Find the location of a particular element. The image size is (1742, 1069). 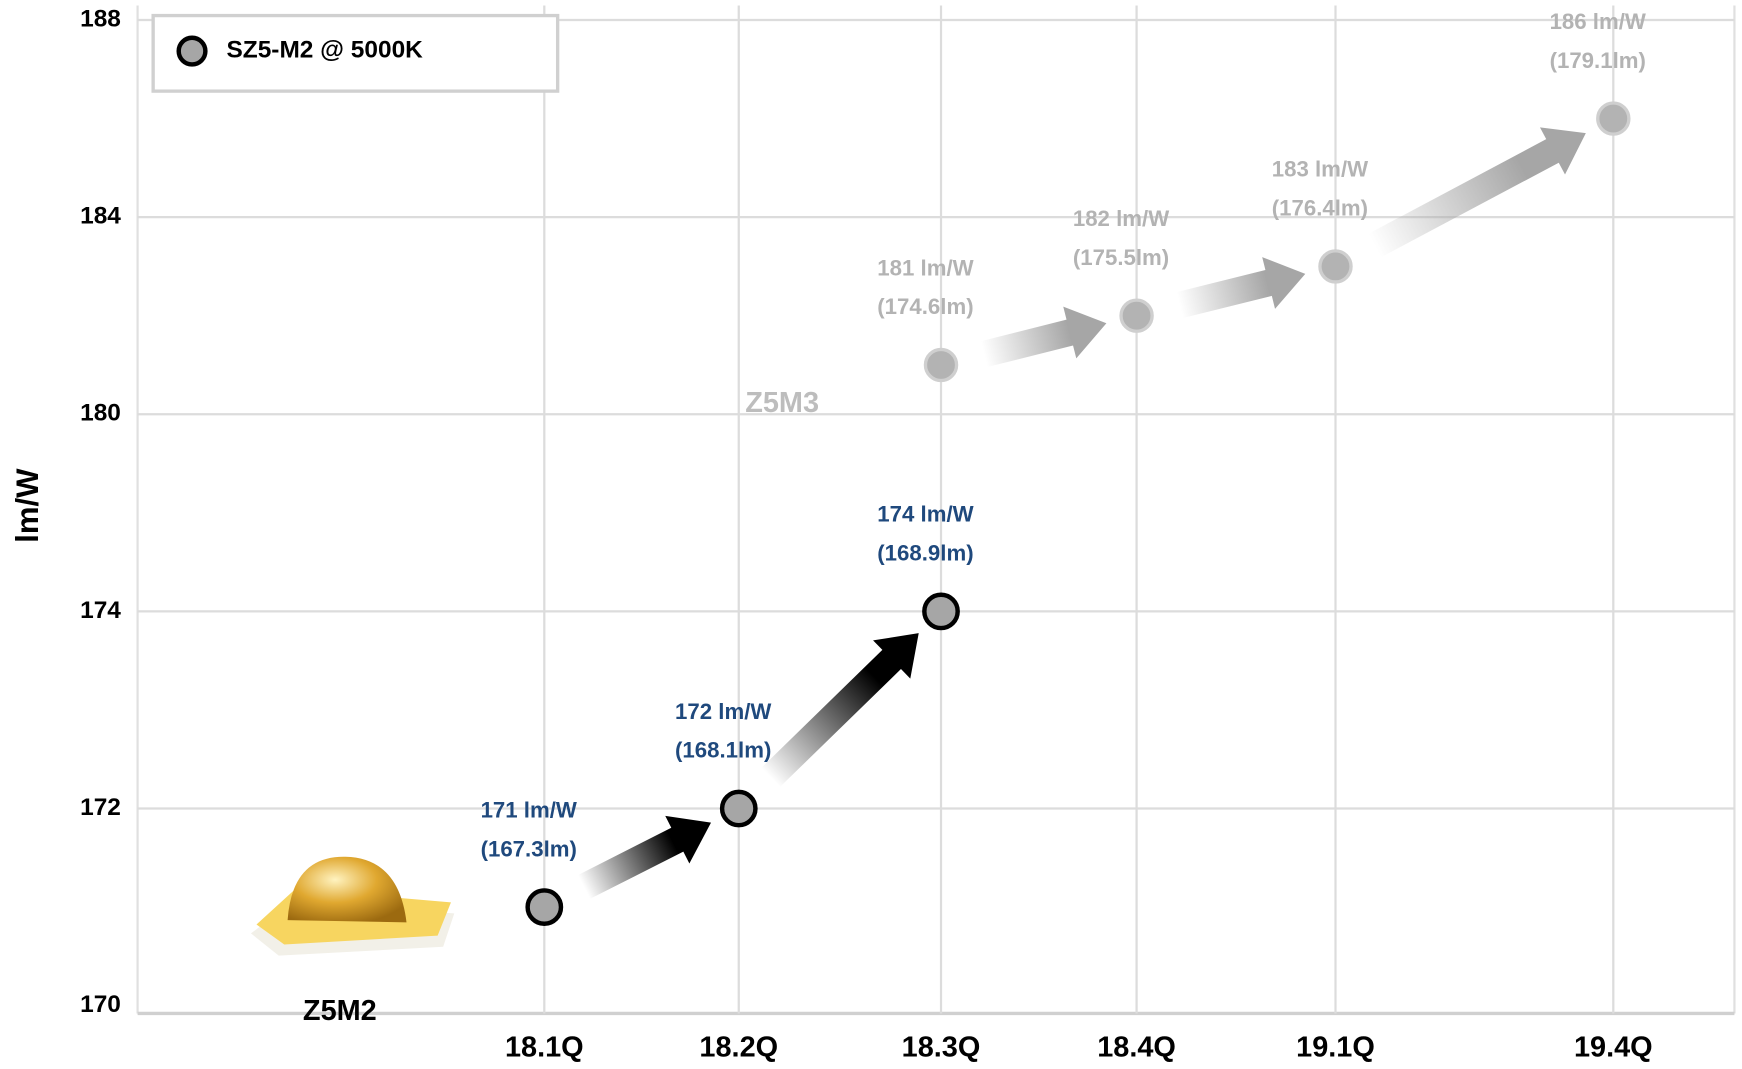

lumen-label: (167.3lm) is located at coordinates (529, 848).